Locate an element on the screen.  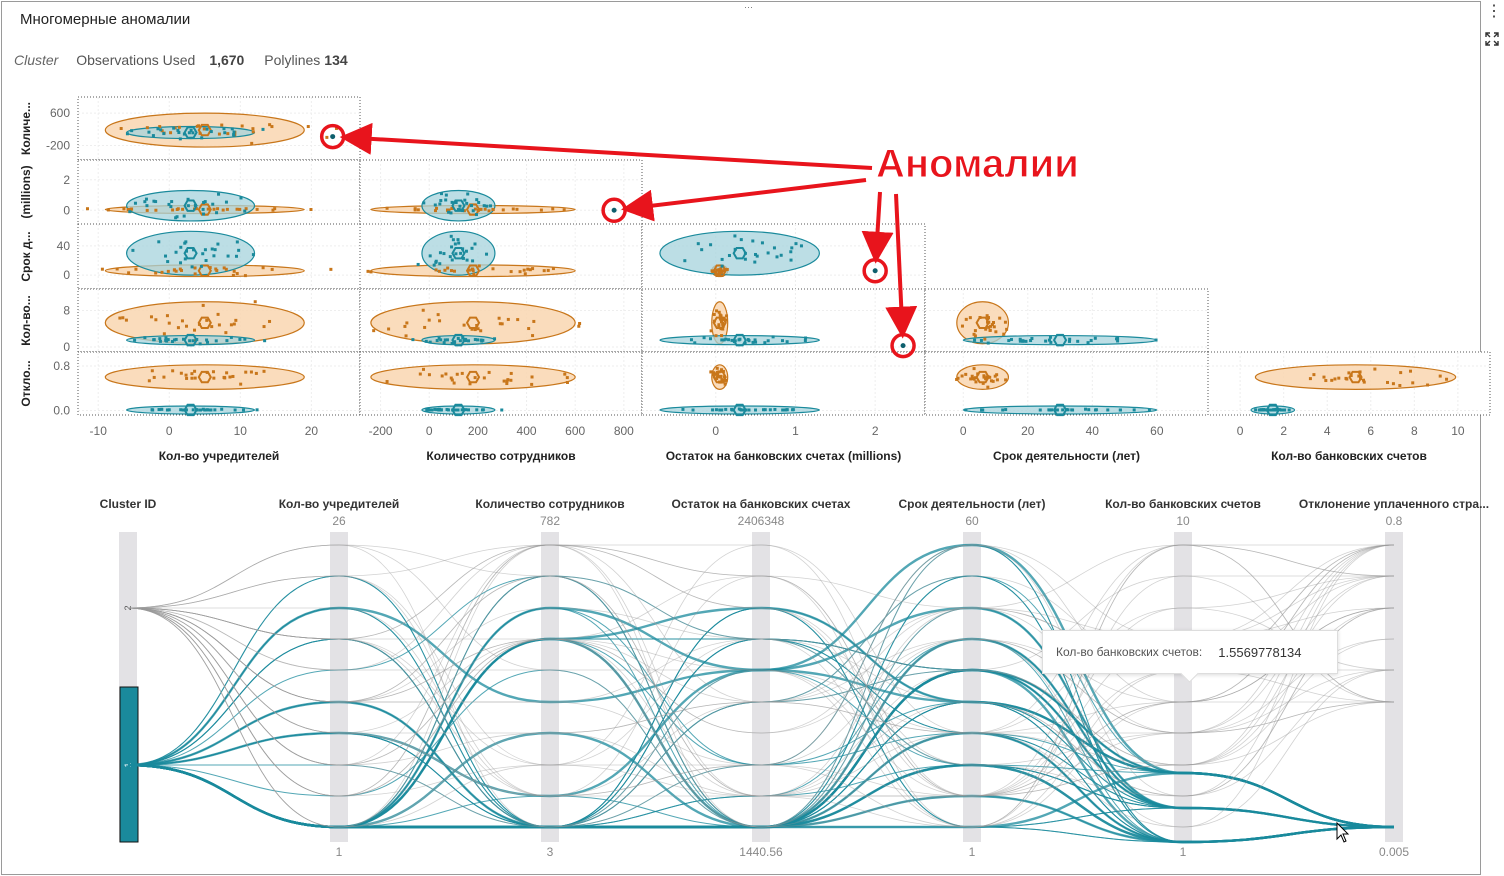
kebab-icon: ⋮ is located at coordinates (1494, 11).